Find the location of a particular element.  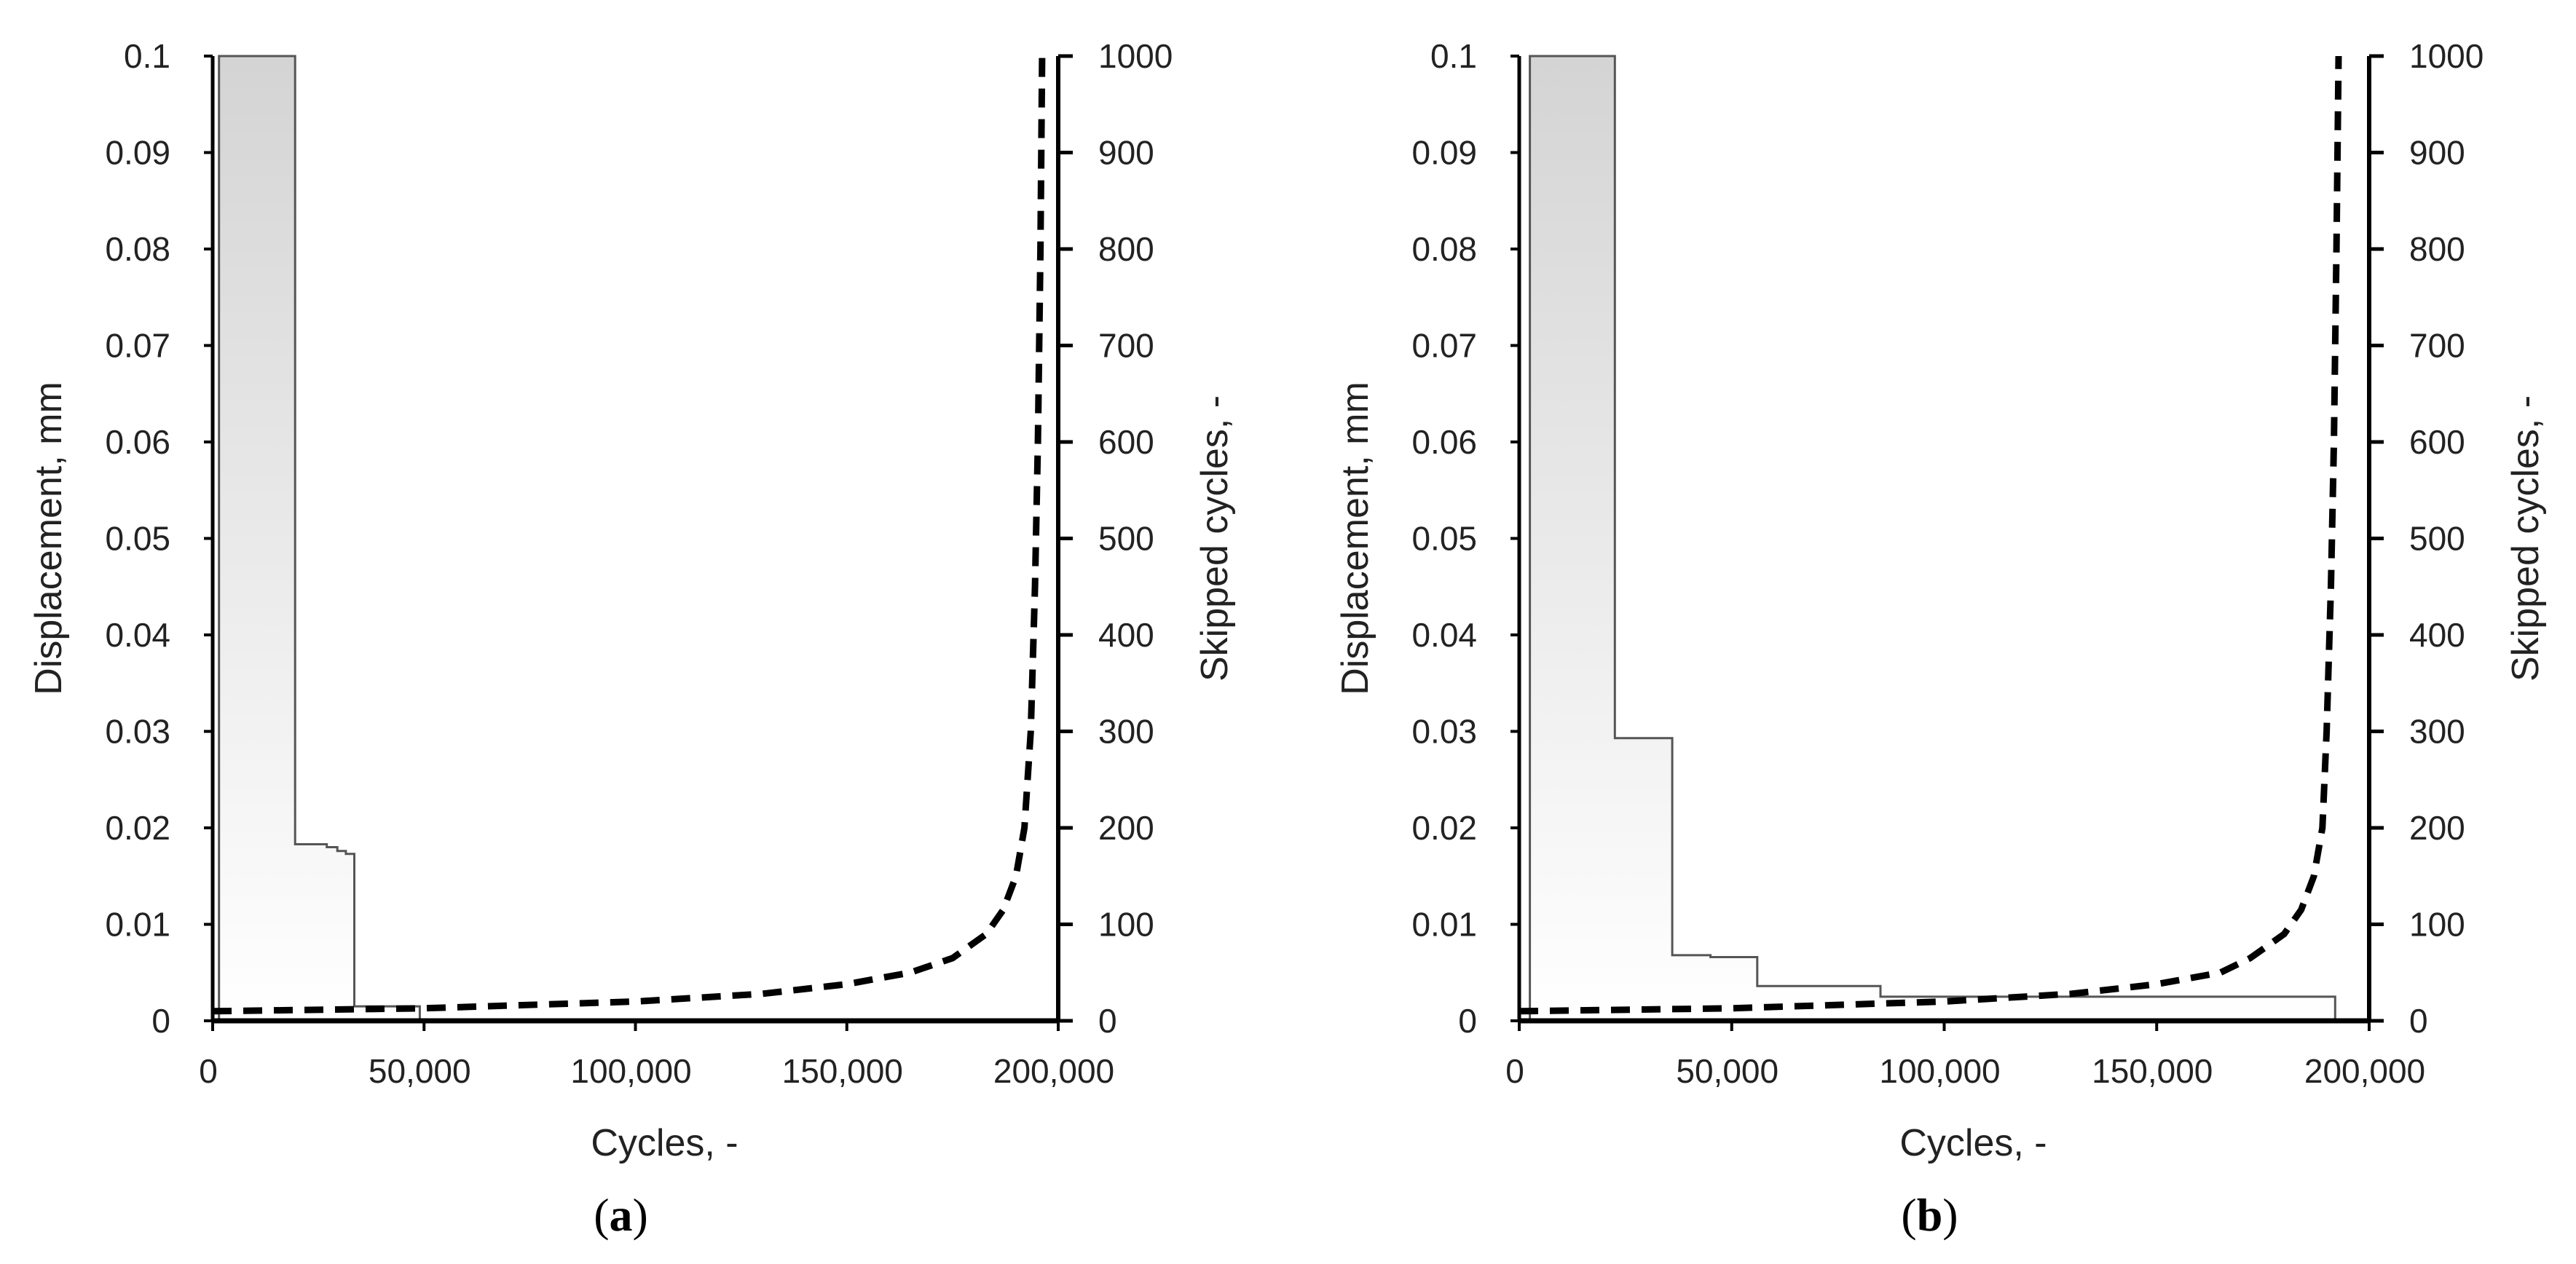

panel-label-letter: b is located at coordinates (1930, 1215).